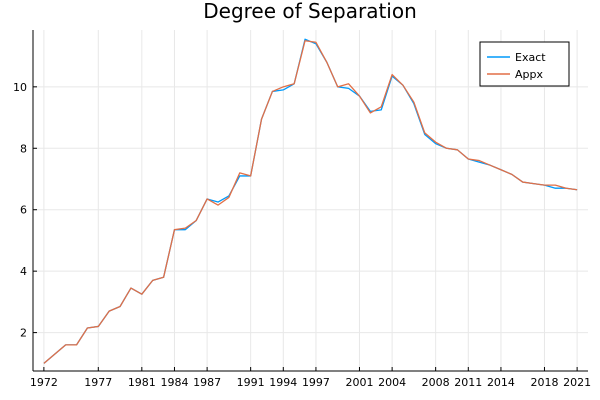  I want to click on x-tick-label: 2008, so click(436, 382).